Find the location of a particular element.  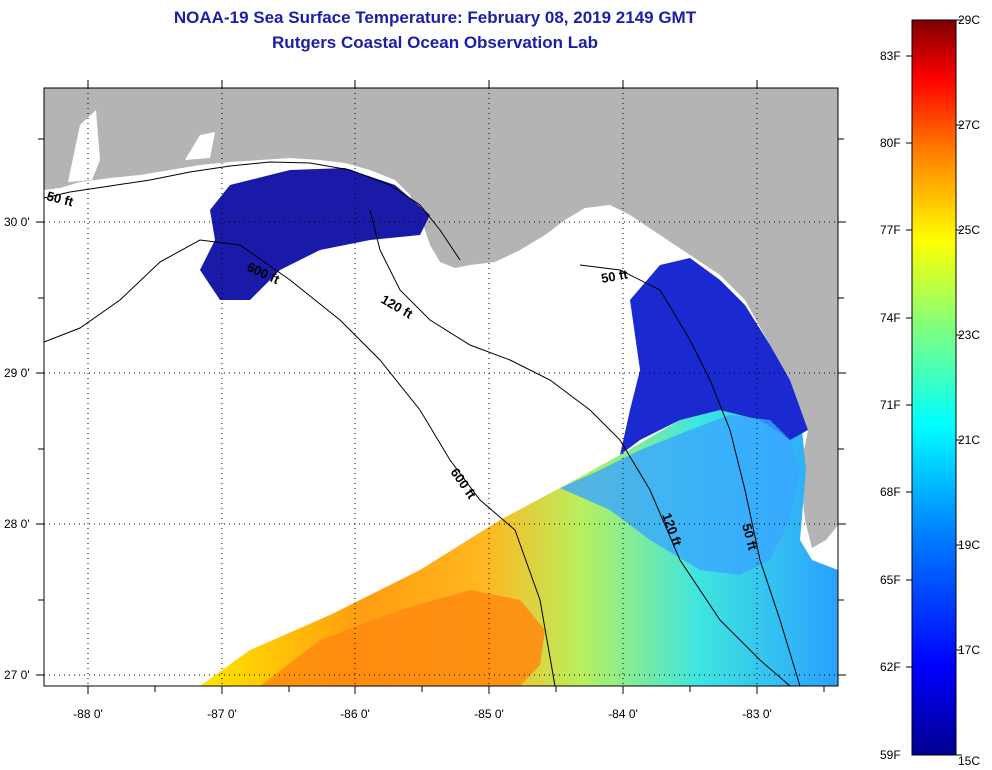

colorbar-f-label: 68F is located at coordinates (890, 492).